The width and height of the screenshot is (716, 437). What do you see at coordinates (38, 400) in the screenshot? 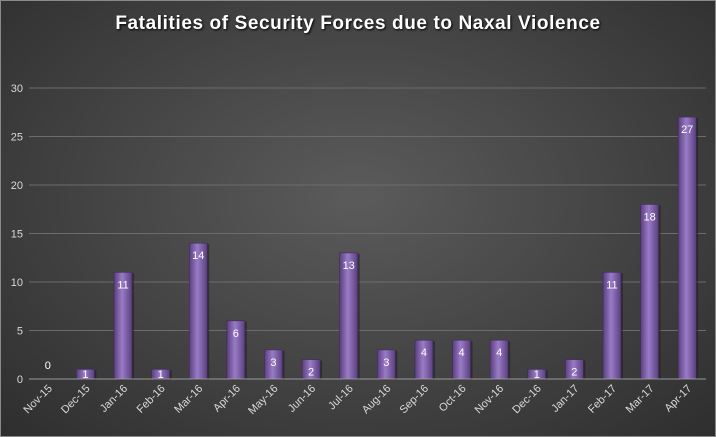
I see `x-tick-label: Nov-15` at bounding box center [38, 400].